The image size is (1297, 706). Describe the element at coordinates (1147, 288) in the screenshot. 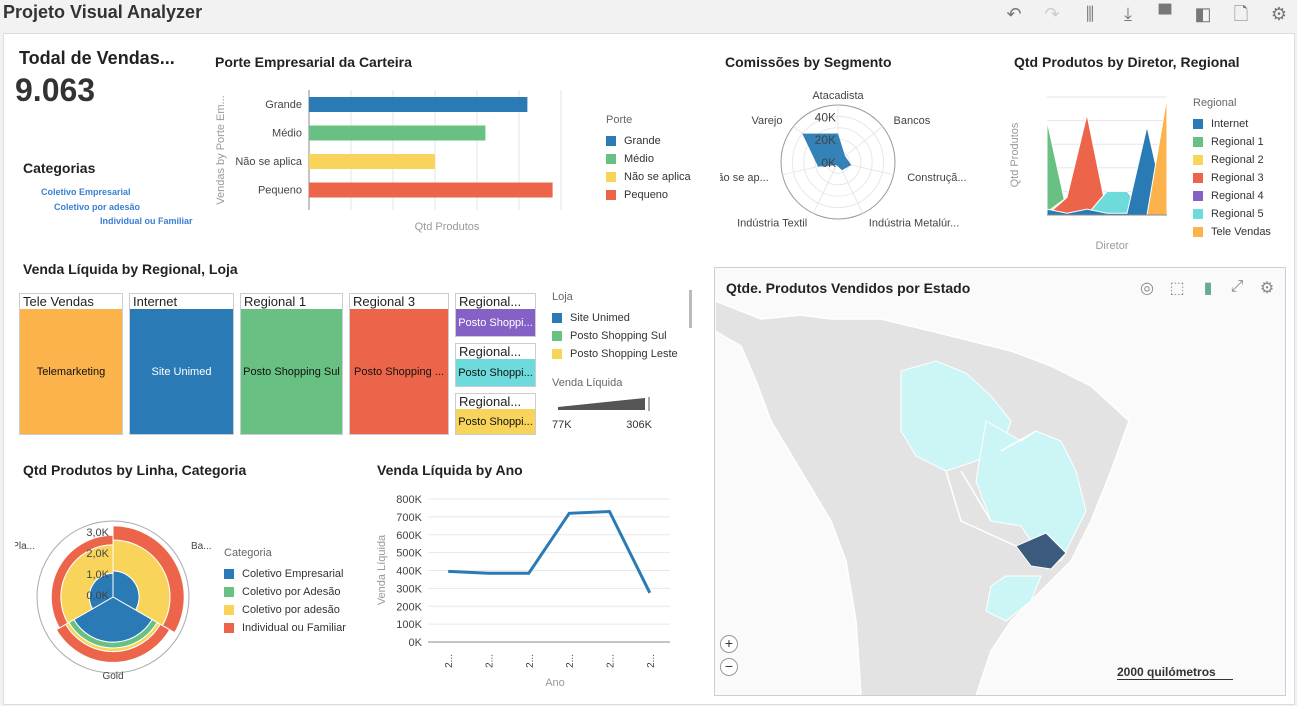

I see `target-icon: ◎` at that location.